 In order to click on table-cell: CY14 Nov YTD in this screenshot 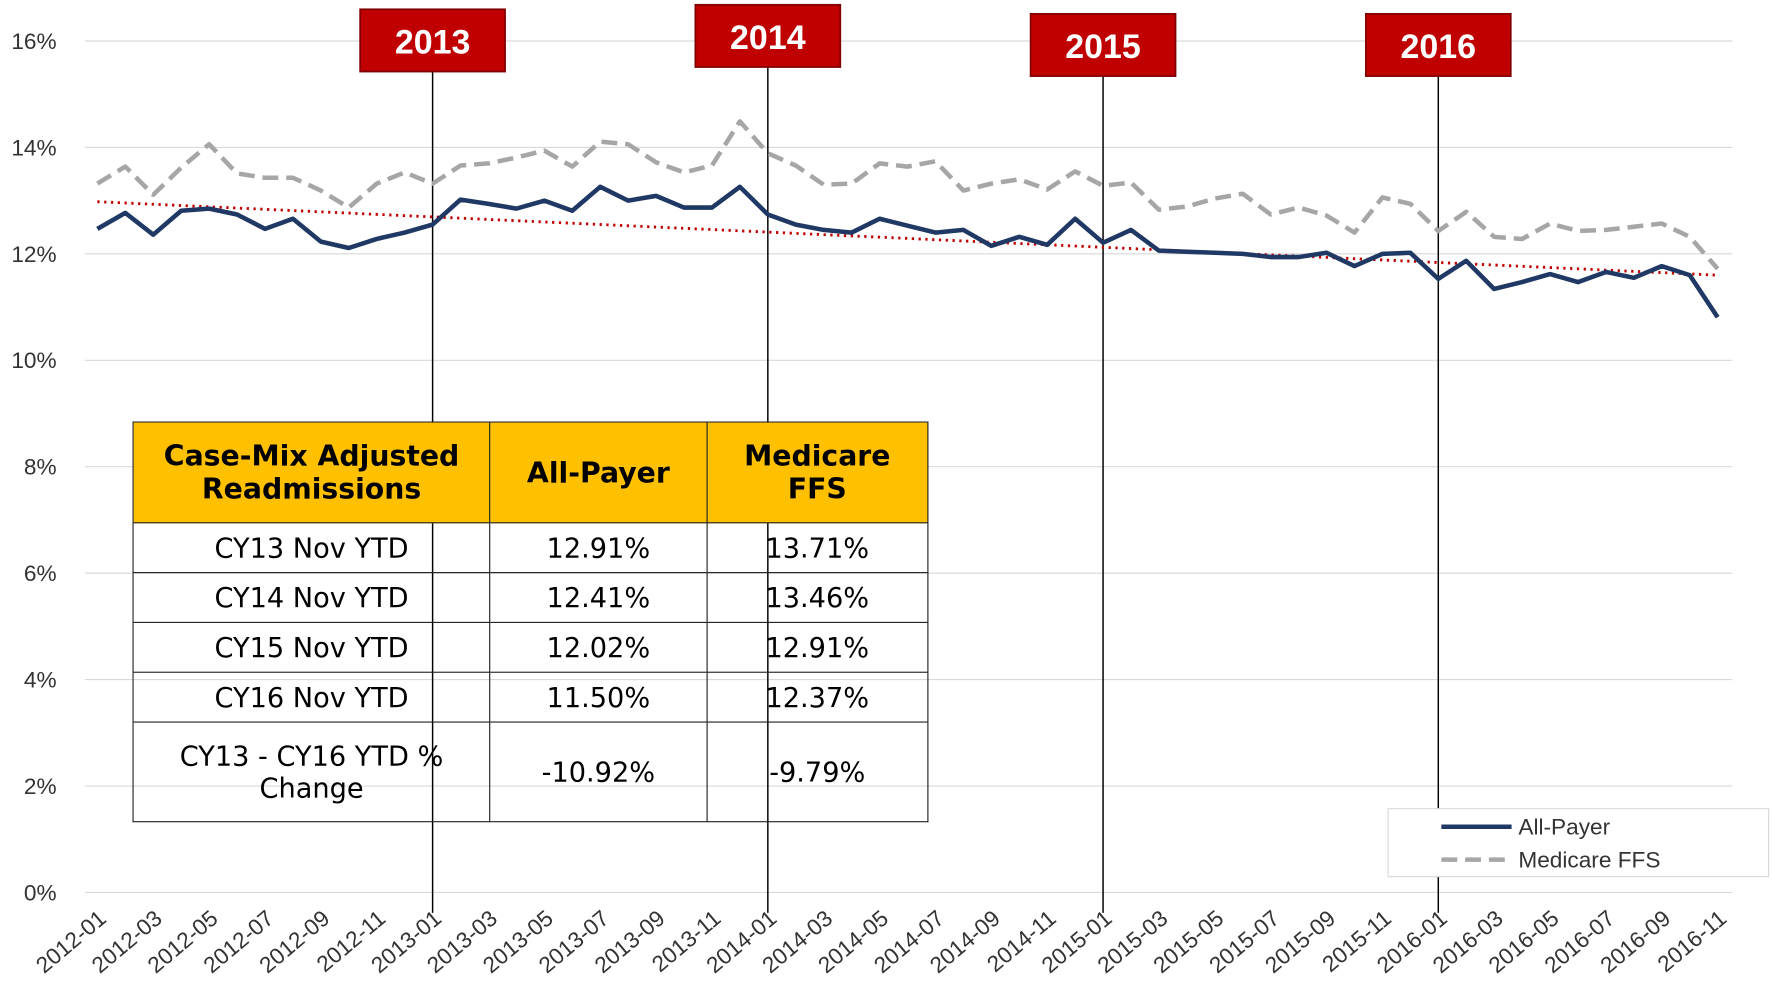, I will do `click(311, 597)`.